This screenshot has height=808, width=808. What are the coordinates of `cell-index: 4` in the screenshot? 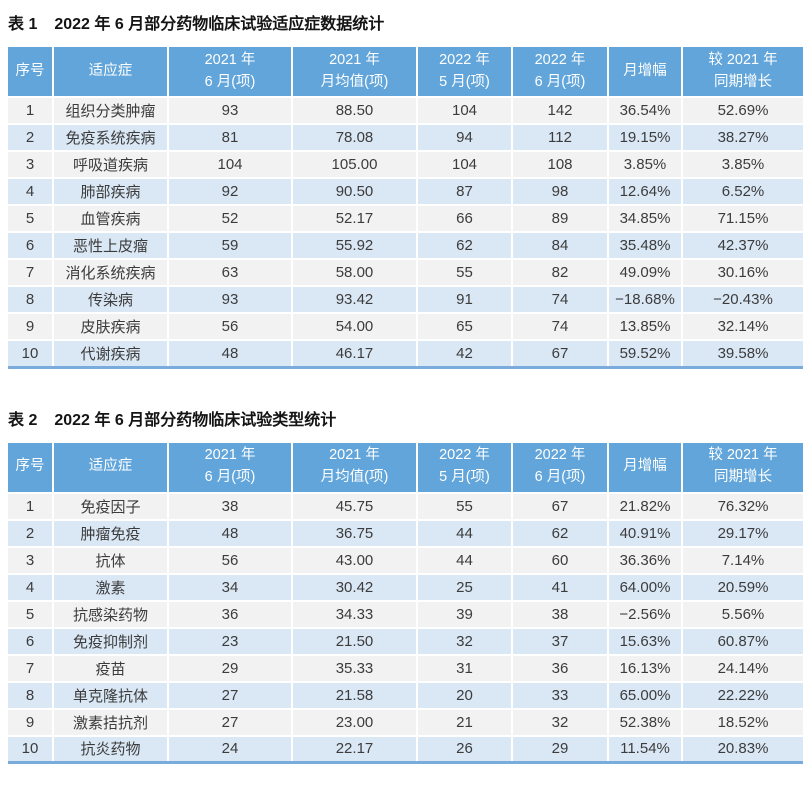 It's located at (31, 587).